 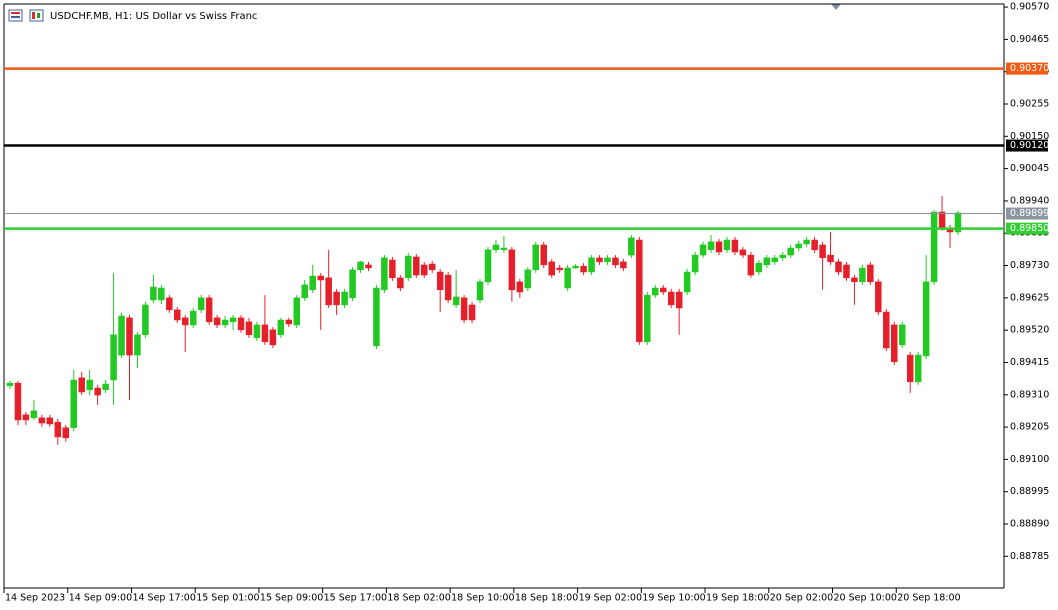 I want to click on y-tick-label: 0.88785, so click(x=1029, y=556).